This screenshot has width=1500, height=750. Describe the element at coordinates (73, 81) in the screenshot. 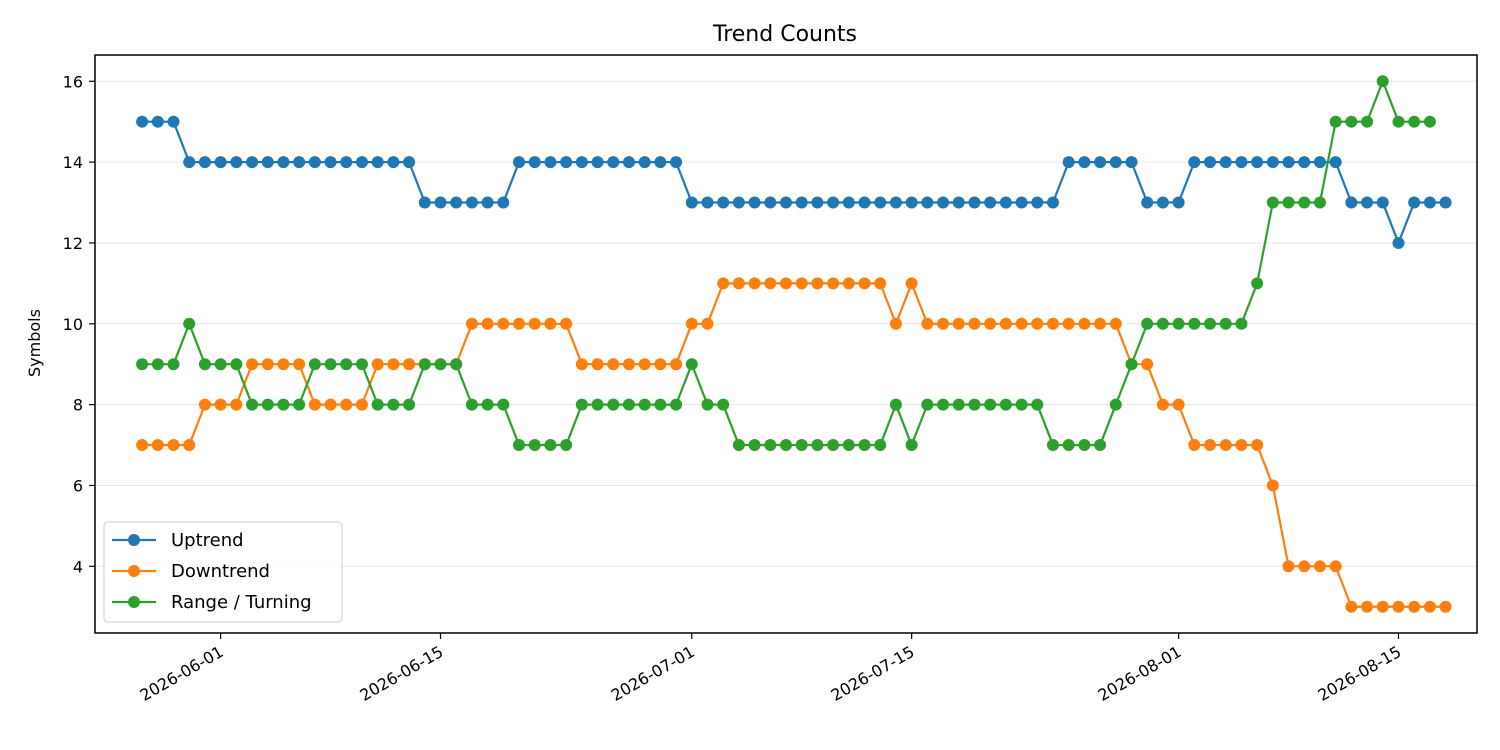

I see `y-tick-label: 16` at that location.